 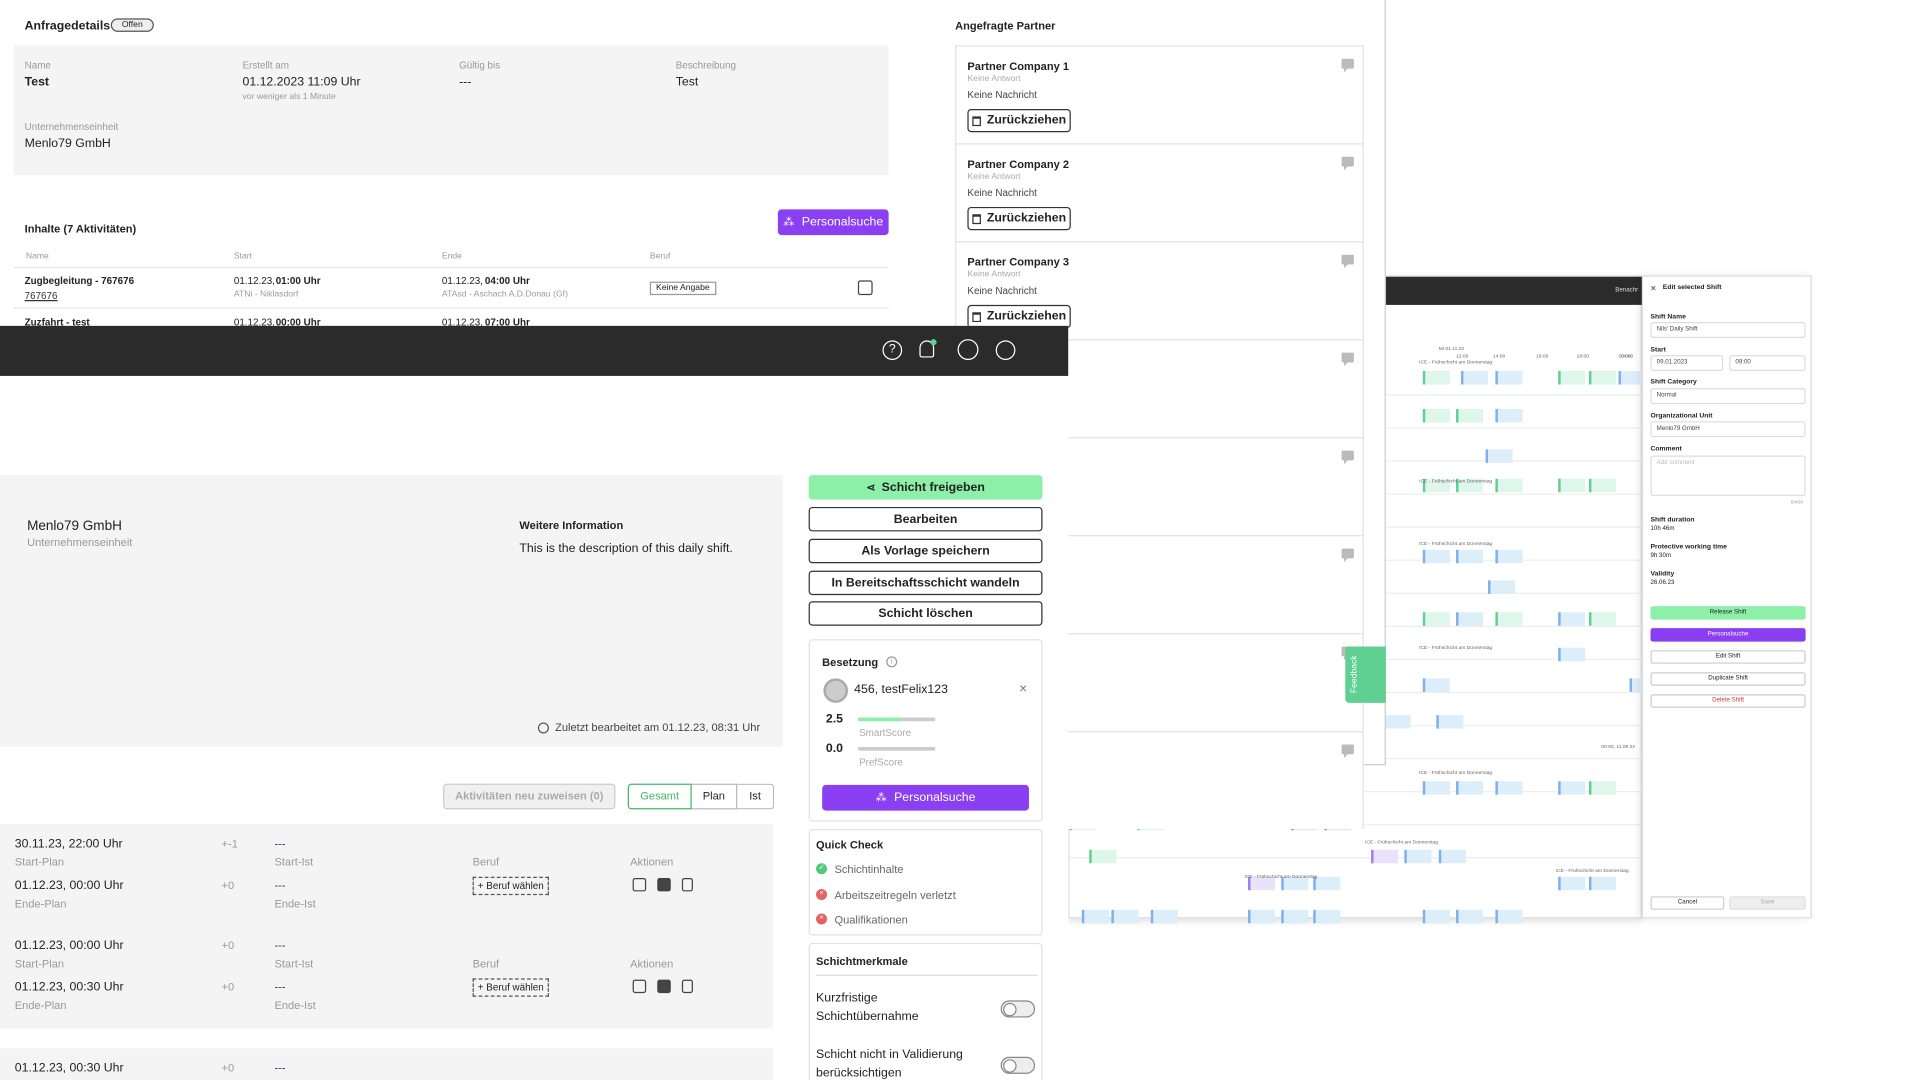 What do you see at coordinates (892, 350) in the screenshot?
I see `help-icon: ?` at bounding box center [892, 350].